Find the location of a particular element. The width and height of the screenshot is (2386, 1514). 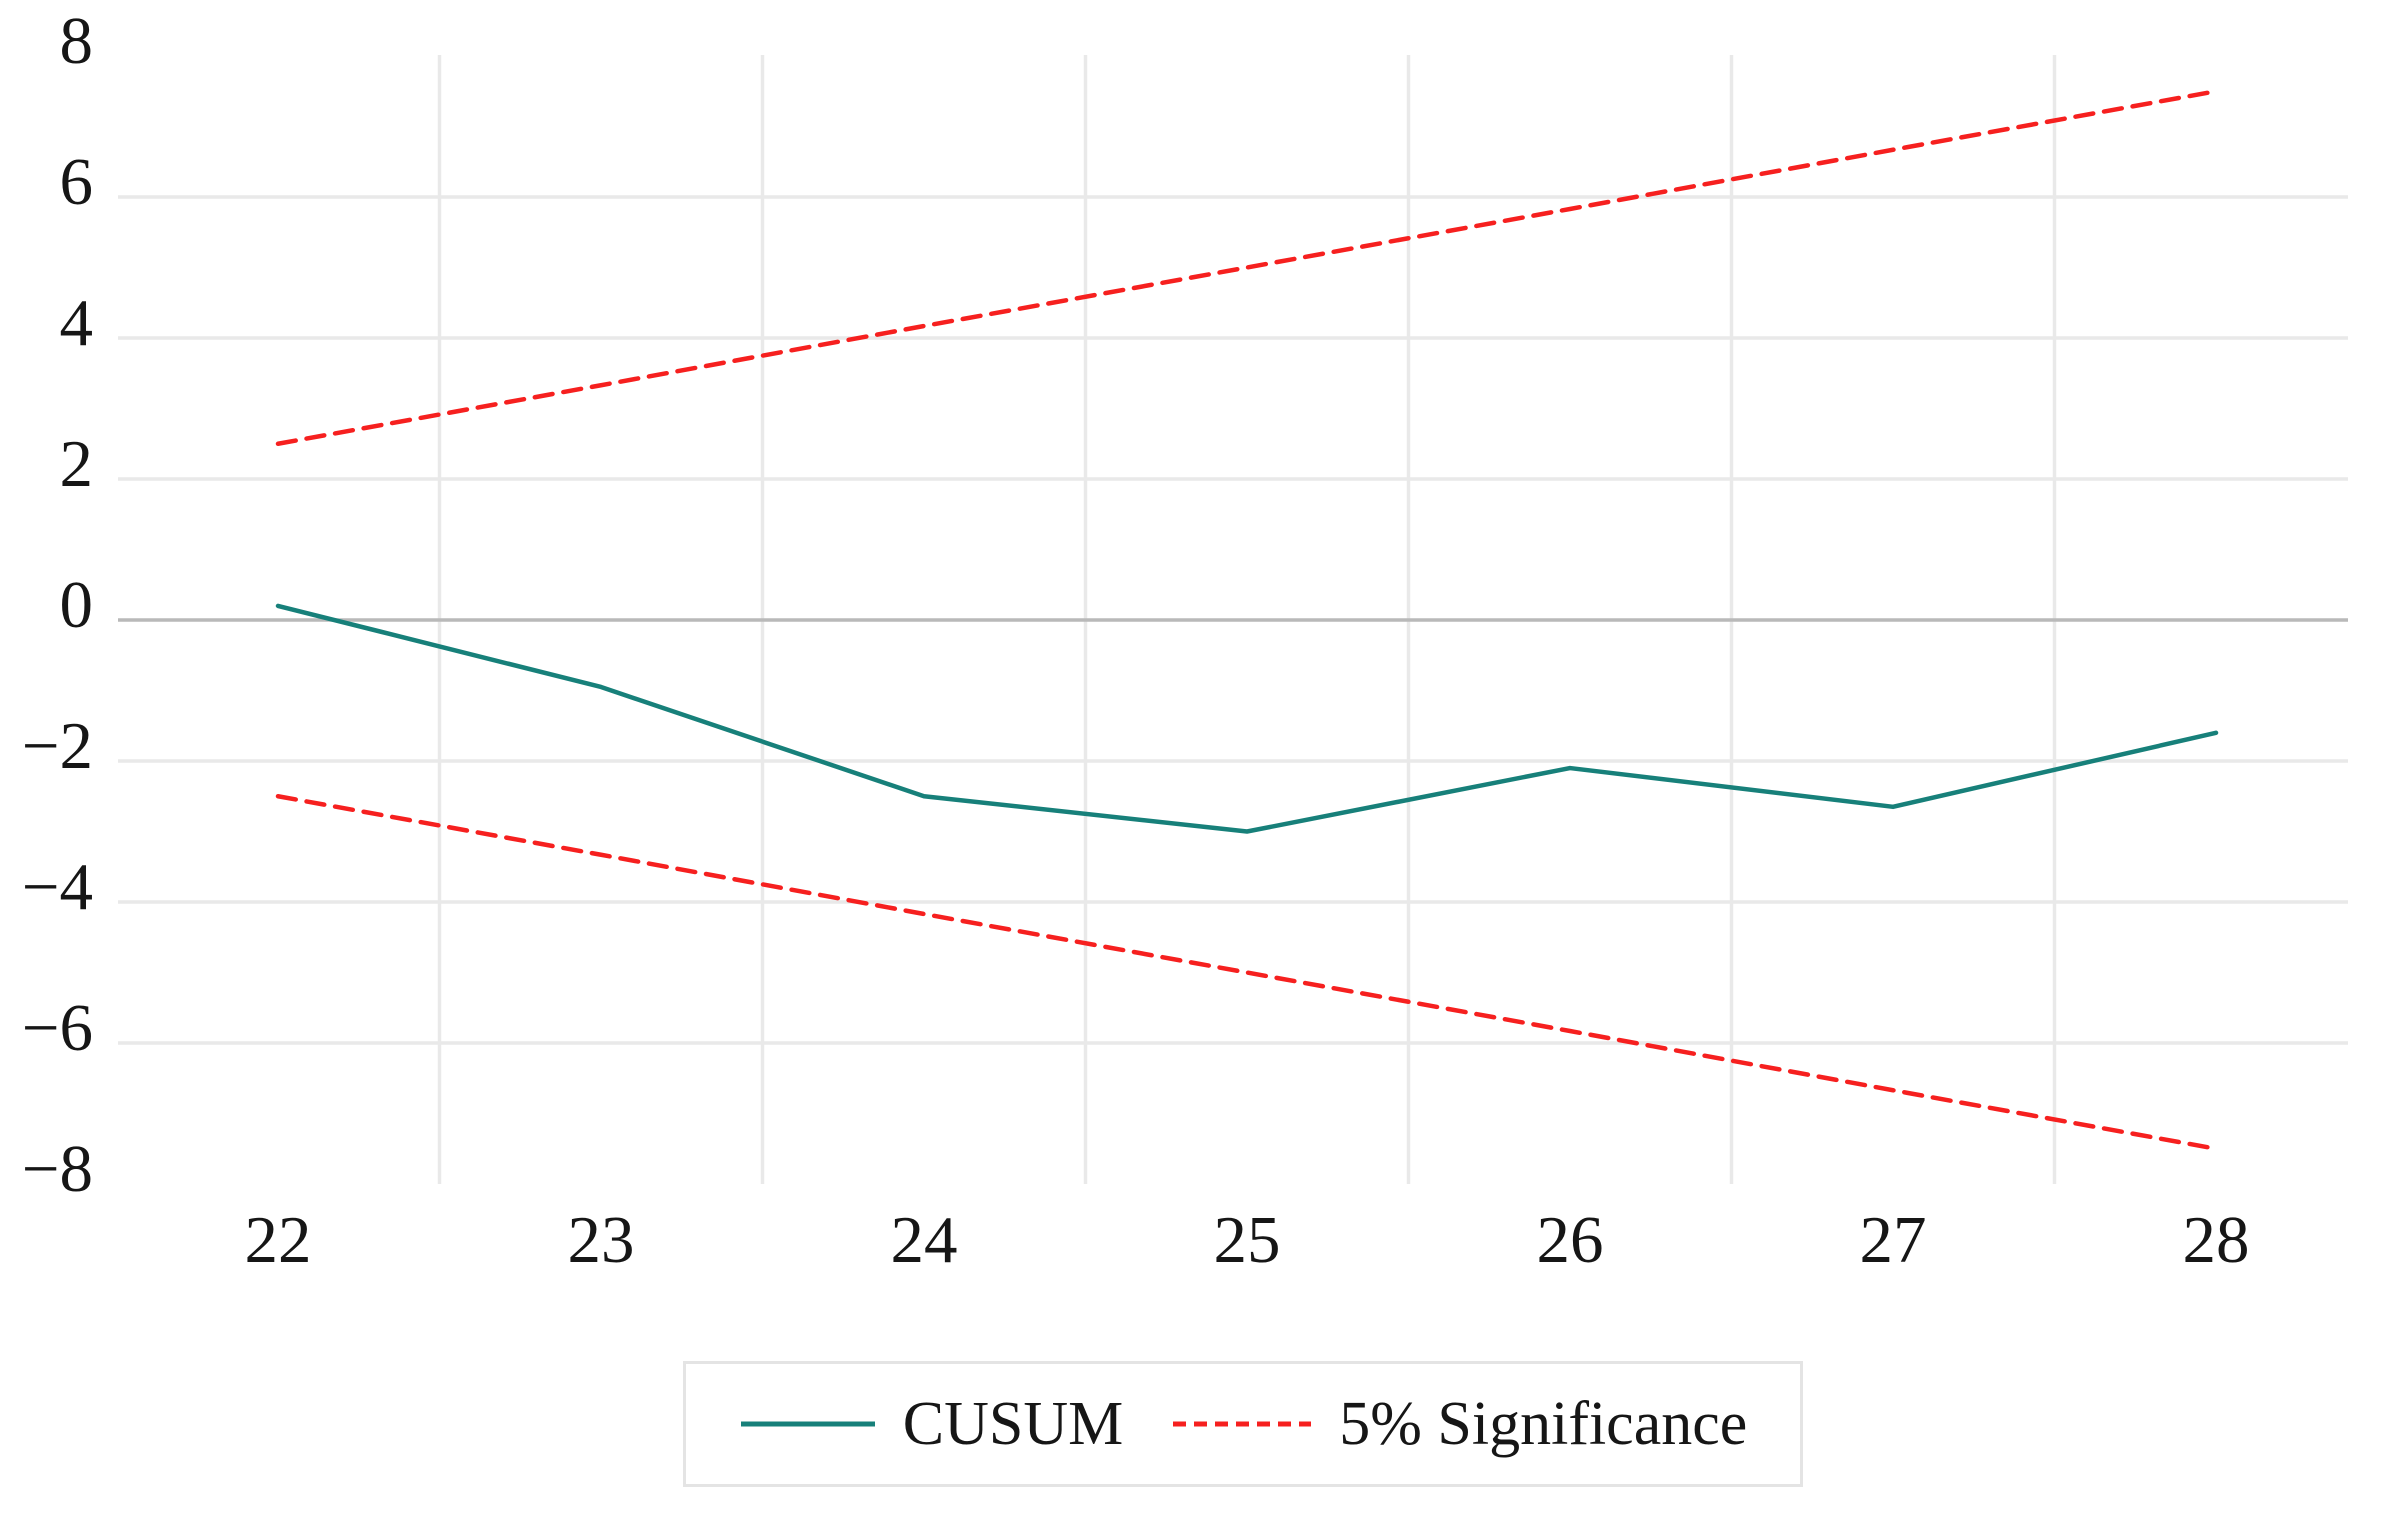

legend-label-significance: 5% Significance is located at coordinates (1543, 1424).